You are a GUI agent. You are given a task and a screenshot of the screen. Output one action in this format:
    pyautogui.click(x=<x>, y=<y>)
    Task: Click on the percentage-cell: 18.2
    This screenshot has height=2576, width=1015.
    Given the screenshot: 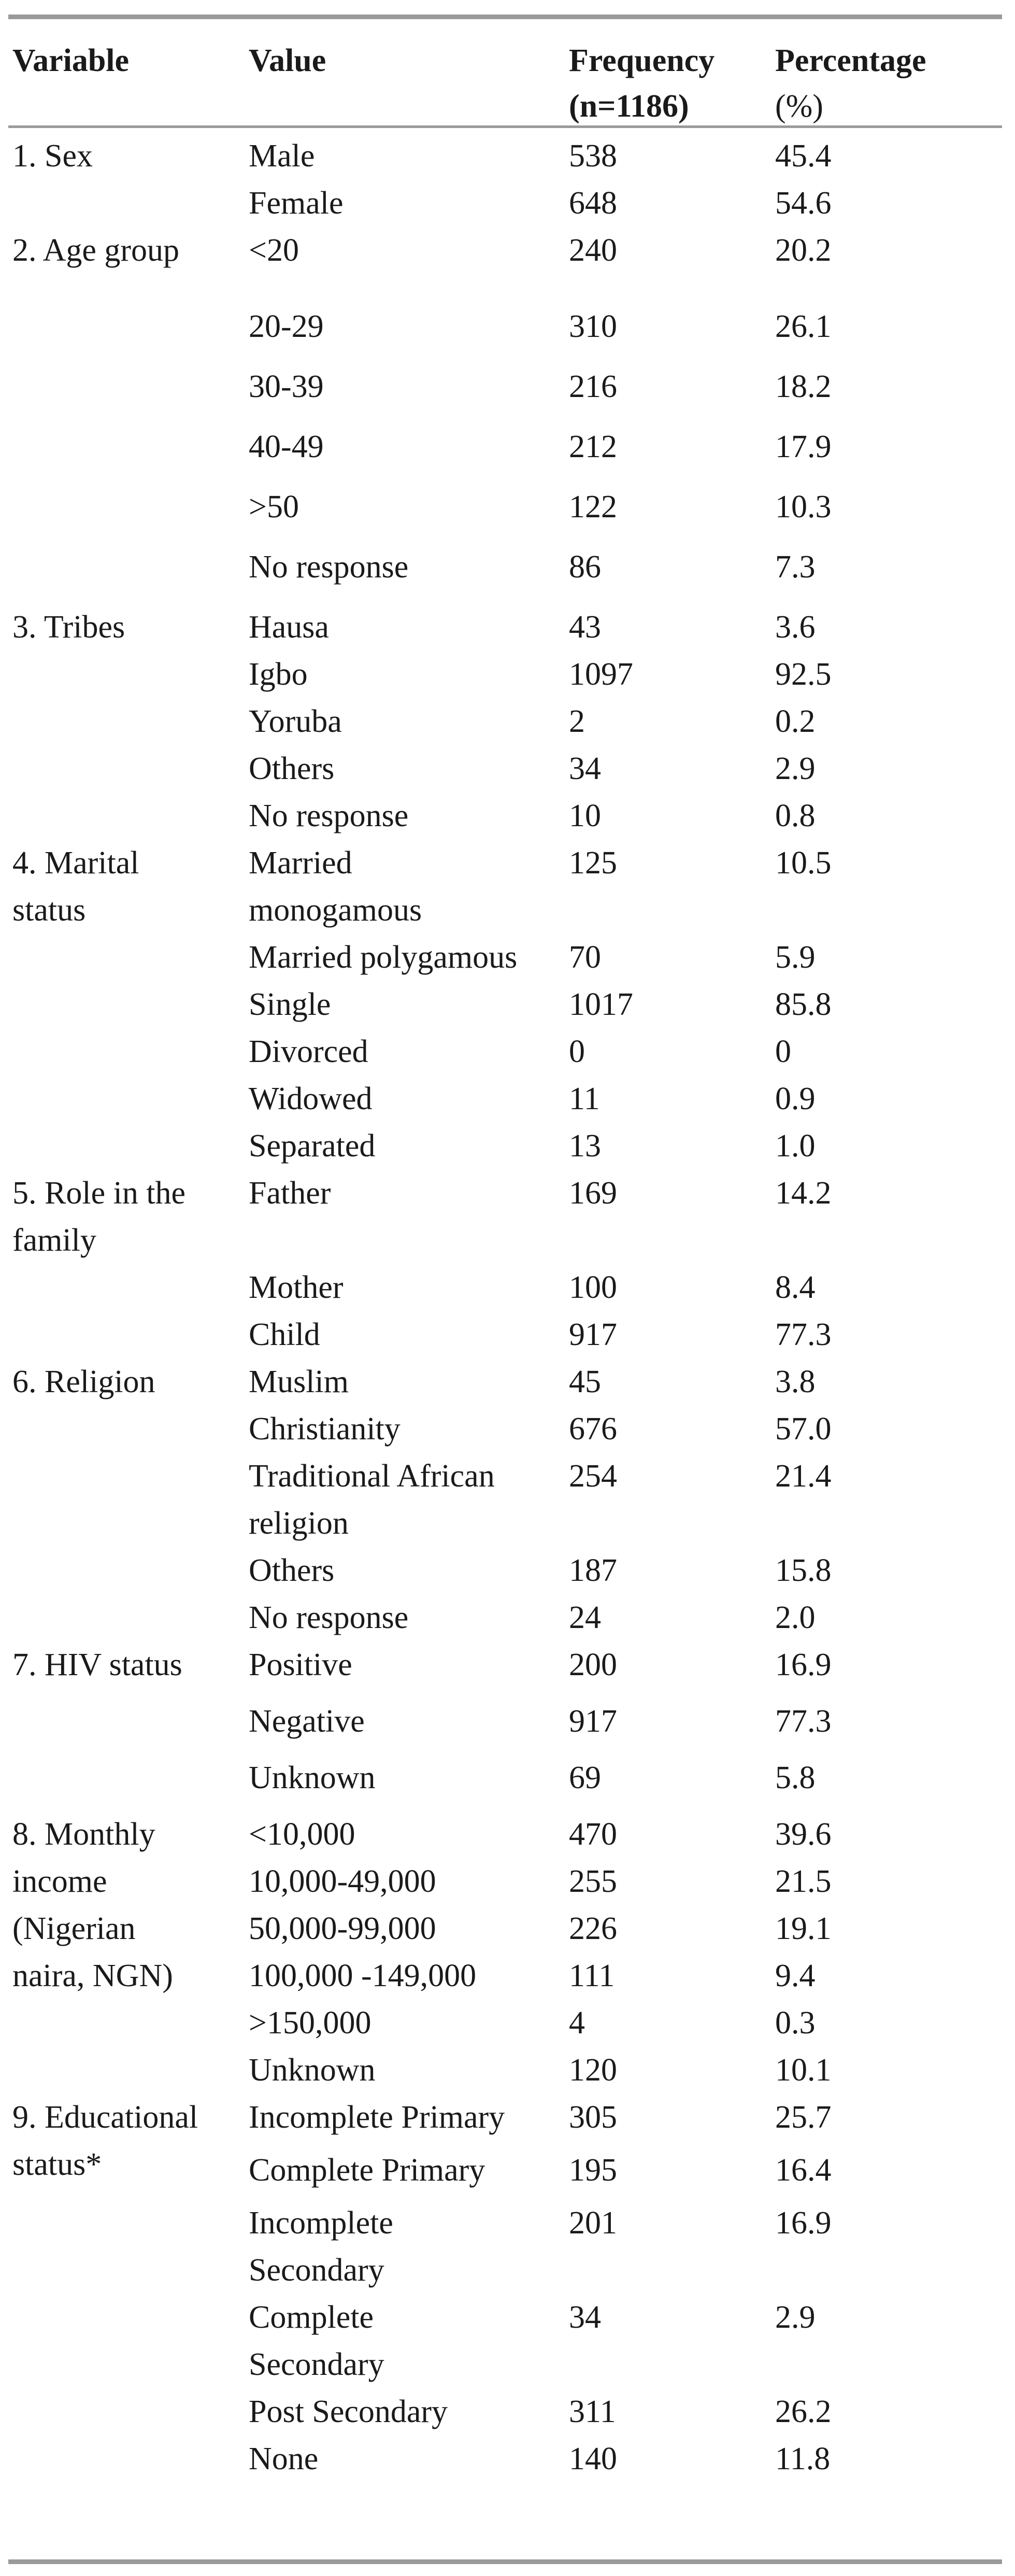 What is the action you would take?
    pyautogui.click(x=803, y=386)
    